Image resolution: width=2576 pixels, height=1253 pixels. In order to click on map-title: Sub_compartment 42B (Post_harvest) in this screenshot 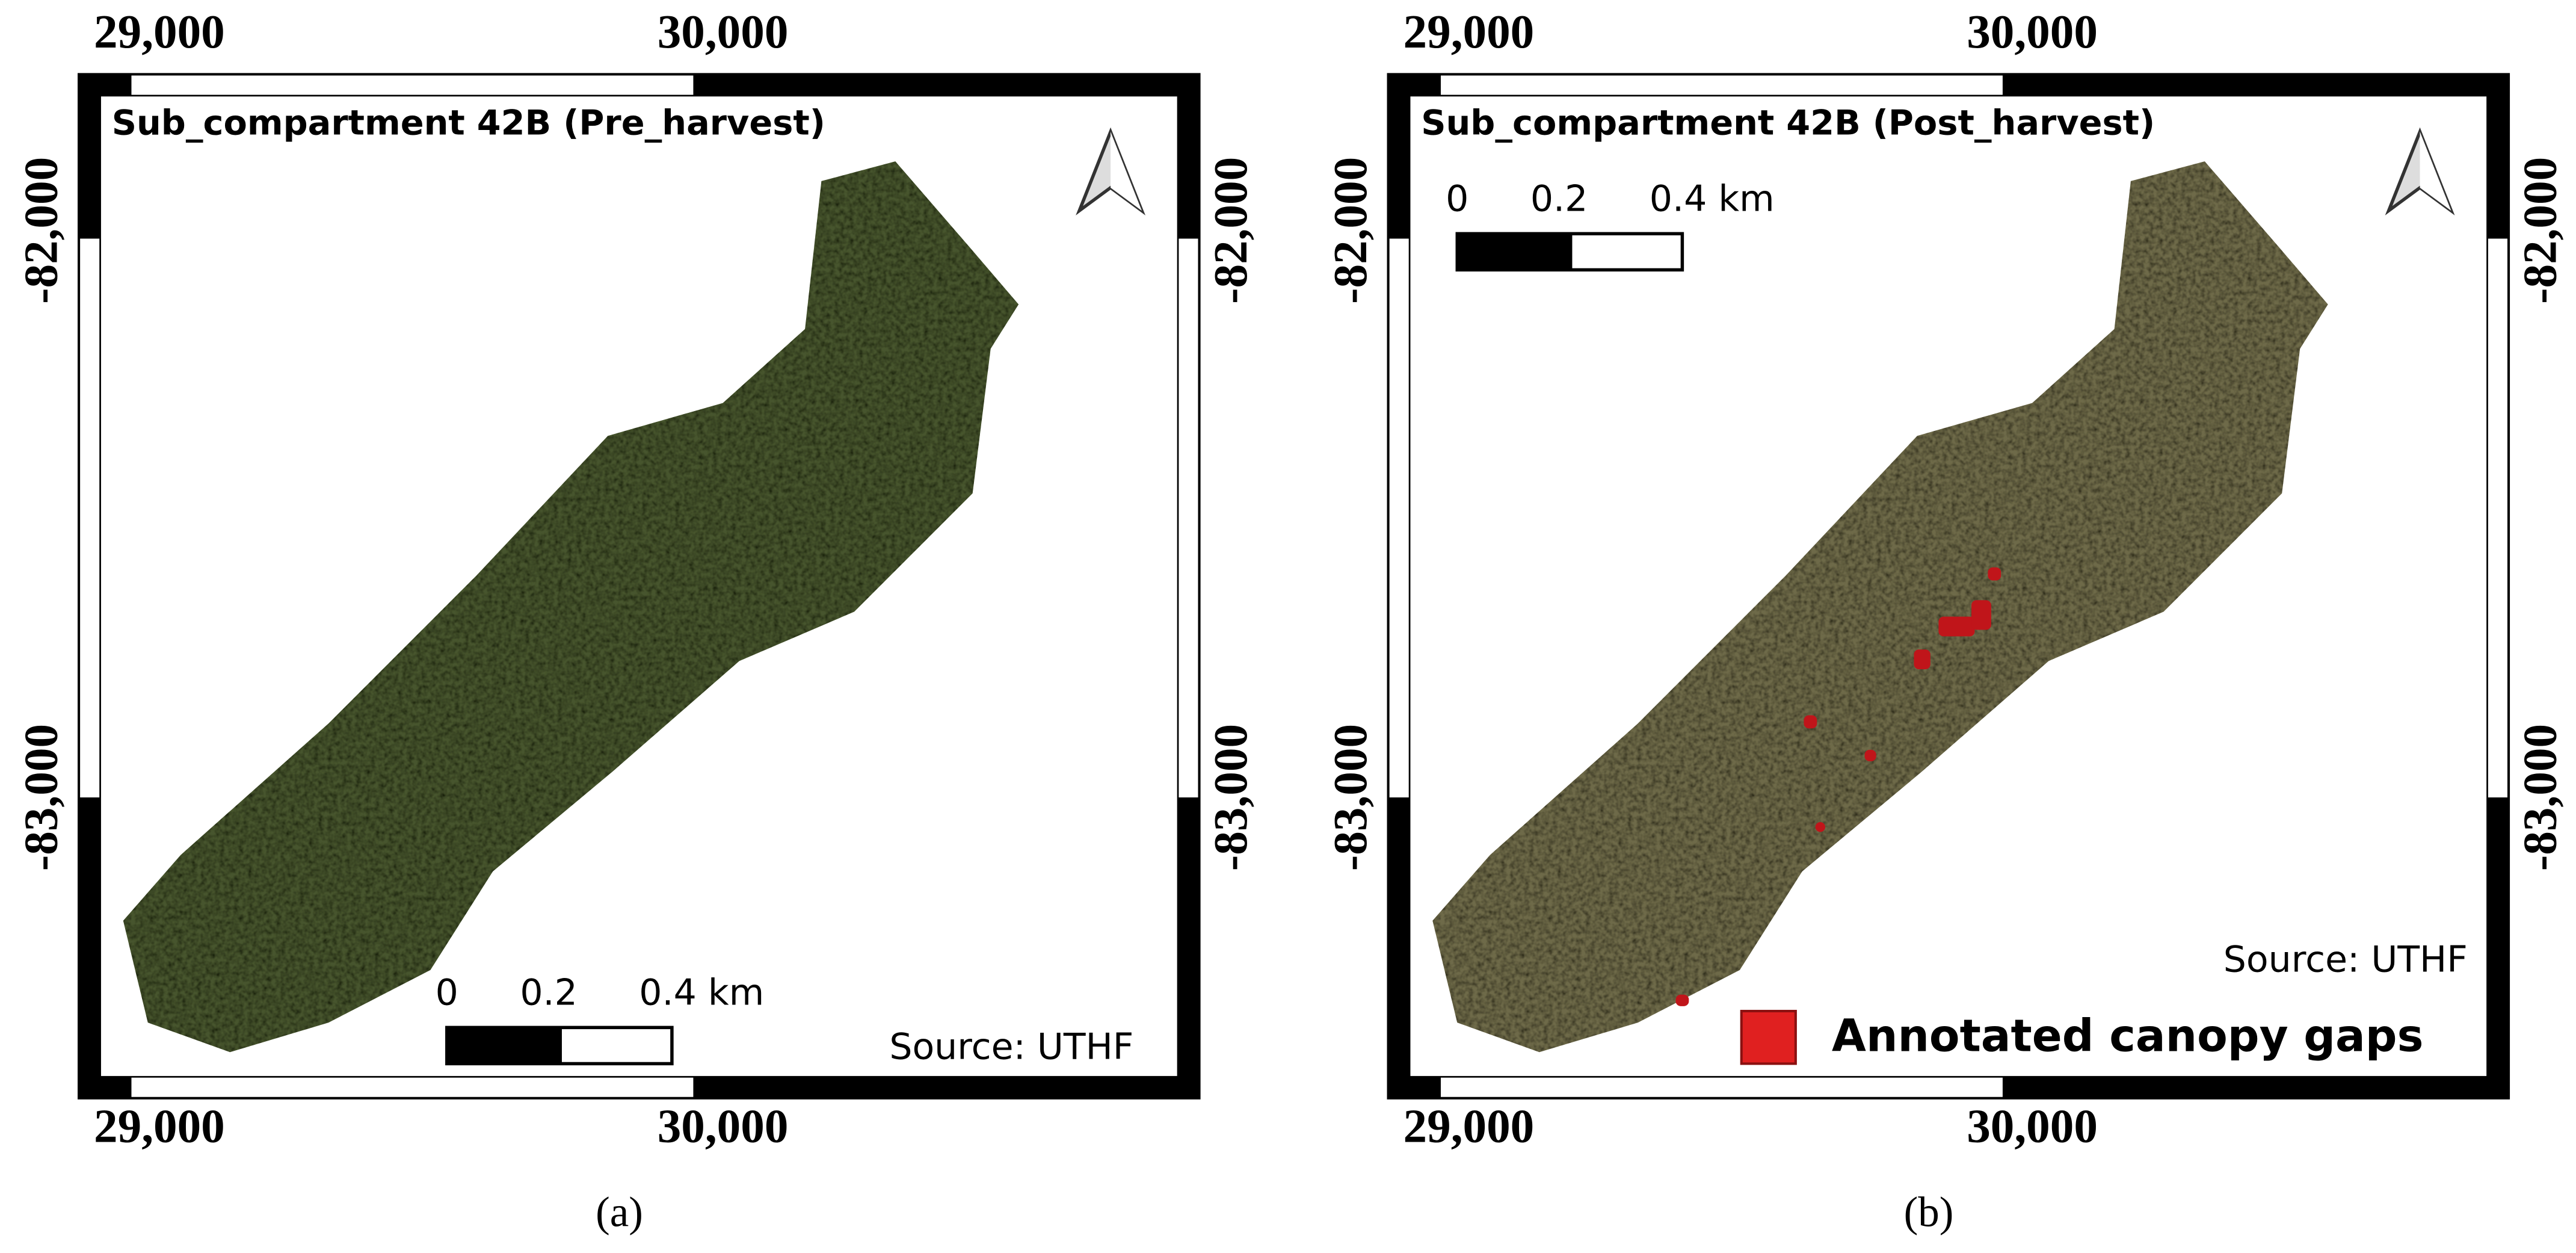, I will do `click(1788, 123)`.